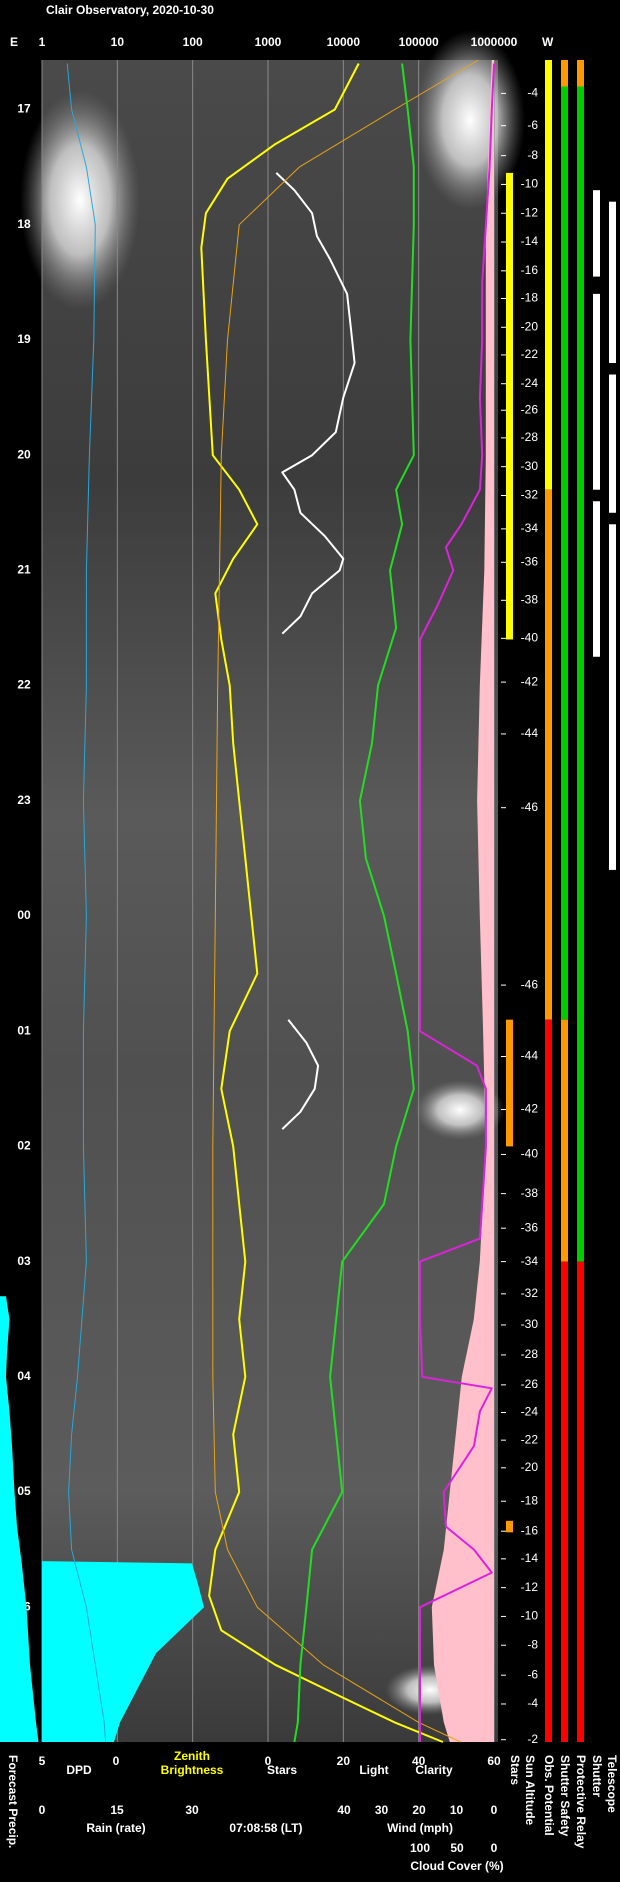  What do you see at coordinates (530, 326) in the screenshot?
I see `sun-altitude-label: -20` at bounding box center [530, 326].